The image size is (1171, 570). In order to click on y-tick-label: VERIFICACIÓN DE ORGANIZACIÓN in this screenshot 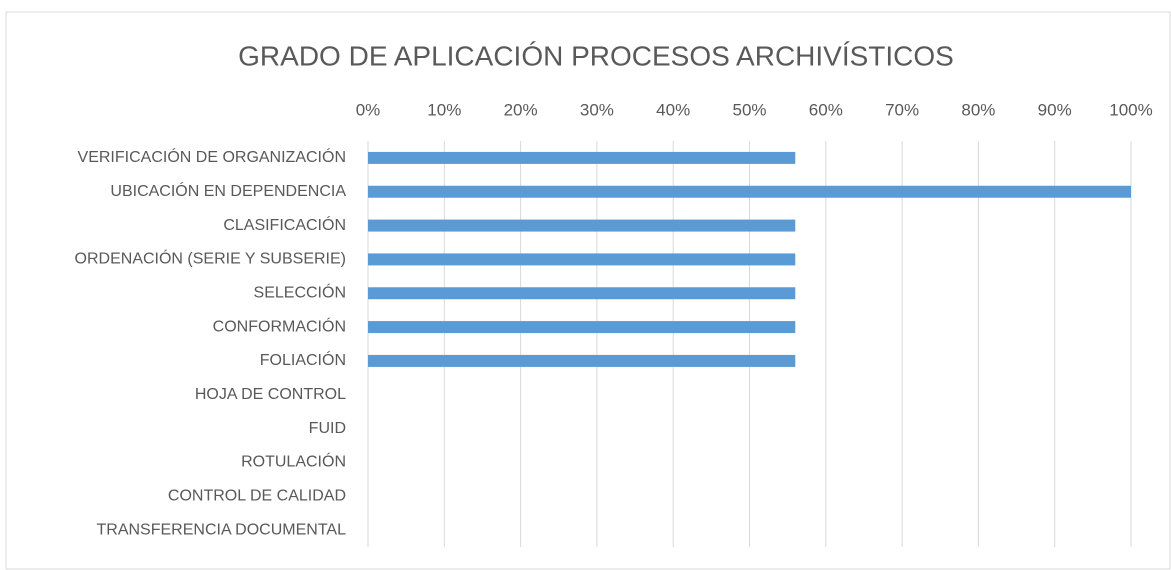, I will do `click(212, 156)`.